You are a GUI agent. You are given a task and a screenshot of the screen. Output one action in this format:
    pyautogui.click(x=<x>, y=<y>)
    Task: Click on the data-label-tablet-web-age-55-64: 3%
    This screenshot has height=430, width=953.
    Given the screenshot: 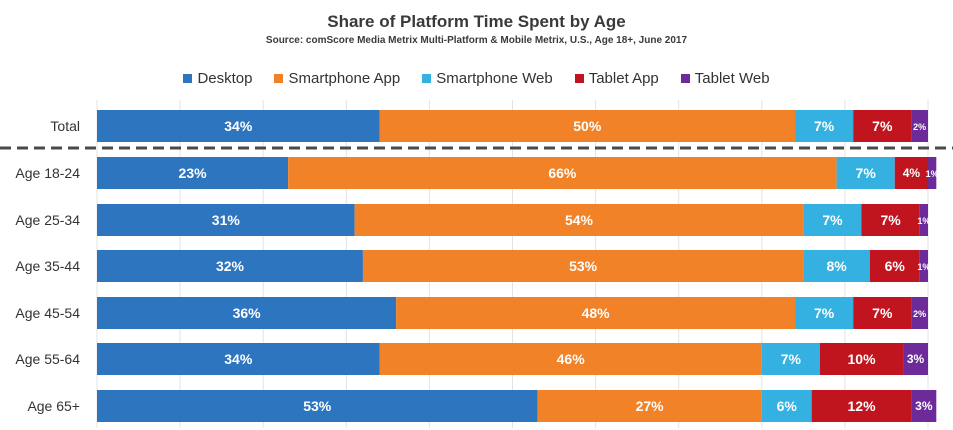 What is the action you would take?
    pyautogui.click(x=916, y=359)
    